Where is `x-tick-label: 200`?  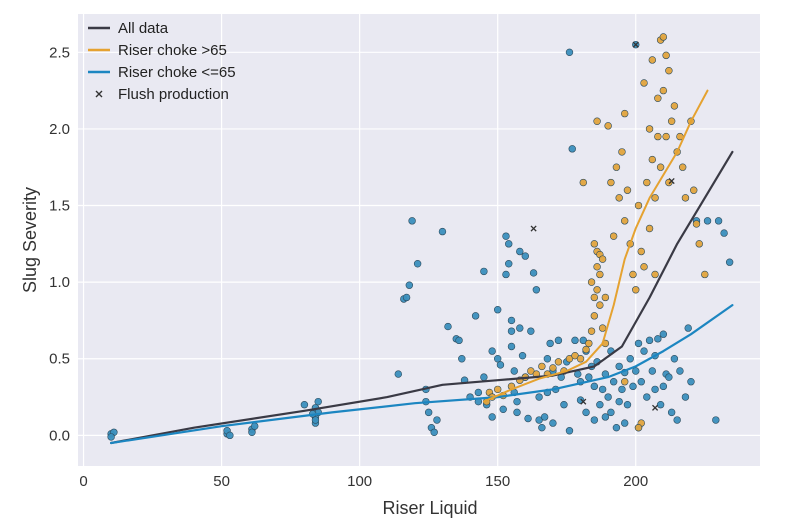 x-tick-label: 200 is located at coordinates (635, 481).